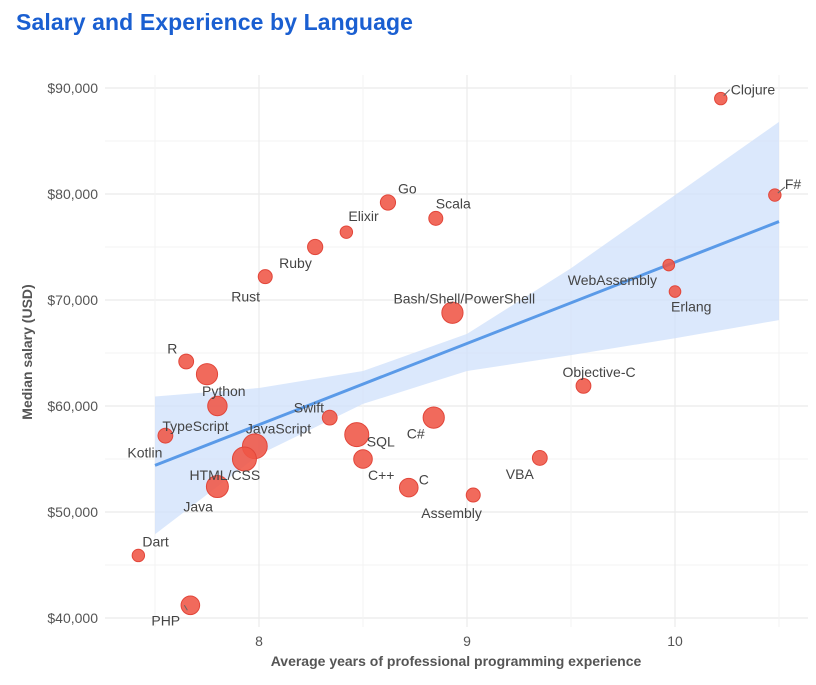  I want to click on label-swift: Swift, so click(309, 408).